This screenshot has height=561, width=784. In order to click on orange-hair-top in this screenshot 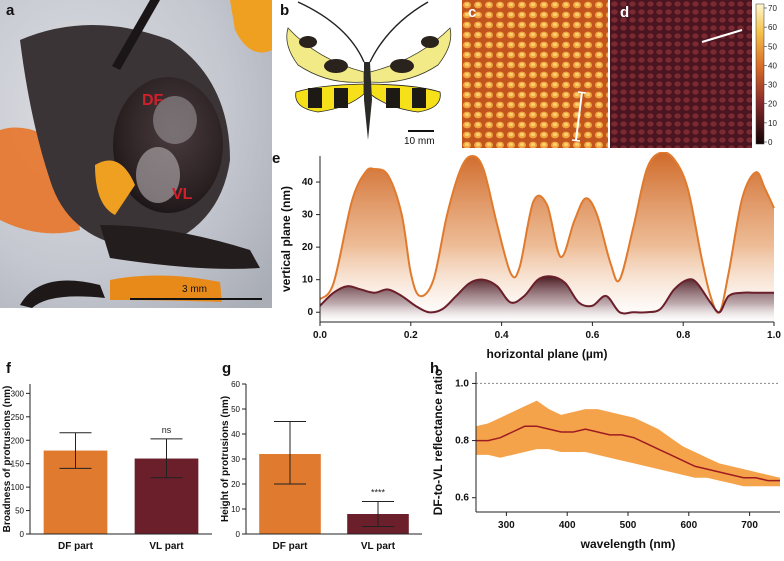, I will do `click(251, 26)`.